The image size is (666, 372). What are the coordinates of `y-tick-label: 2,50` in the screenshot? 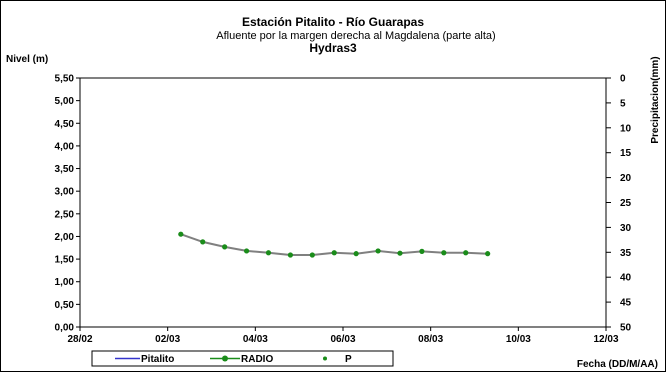 It's located at (65, 214).